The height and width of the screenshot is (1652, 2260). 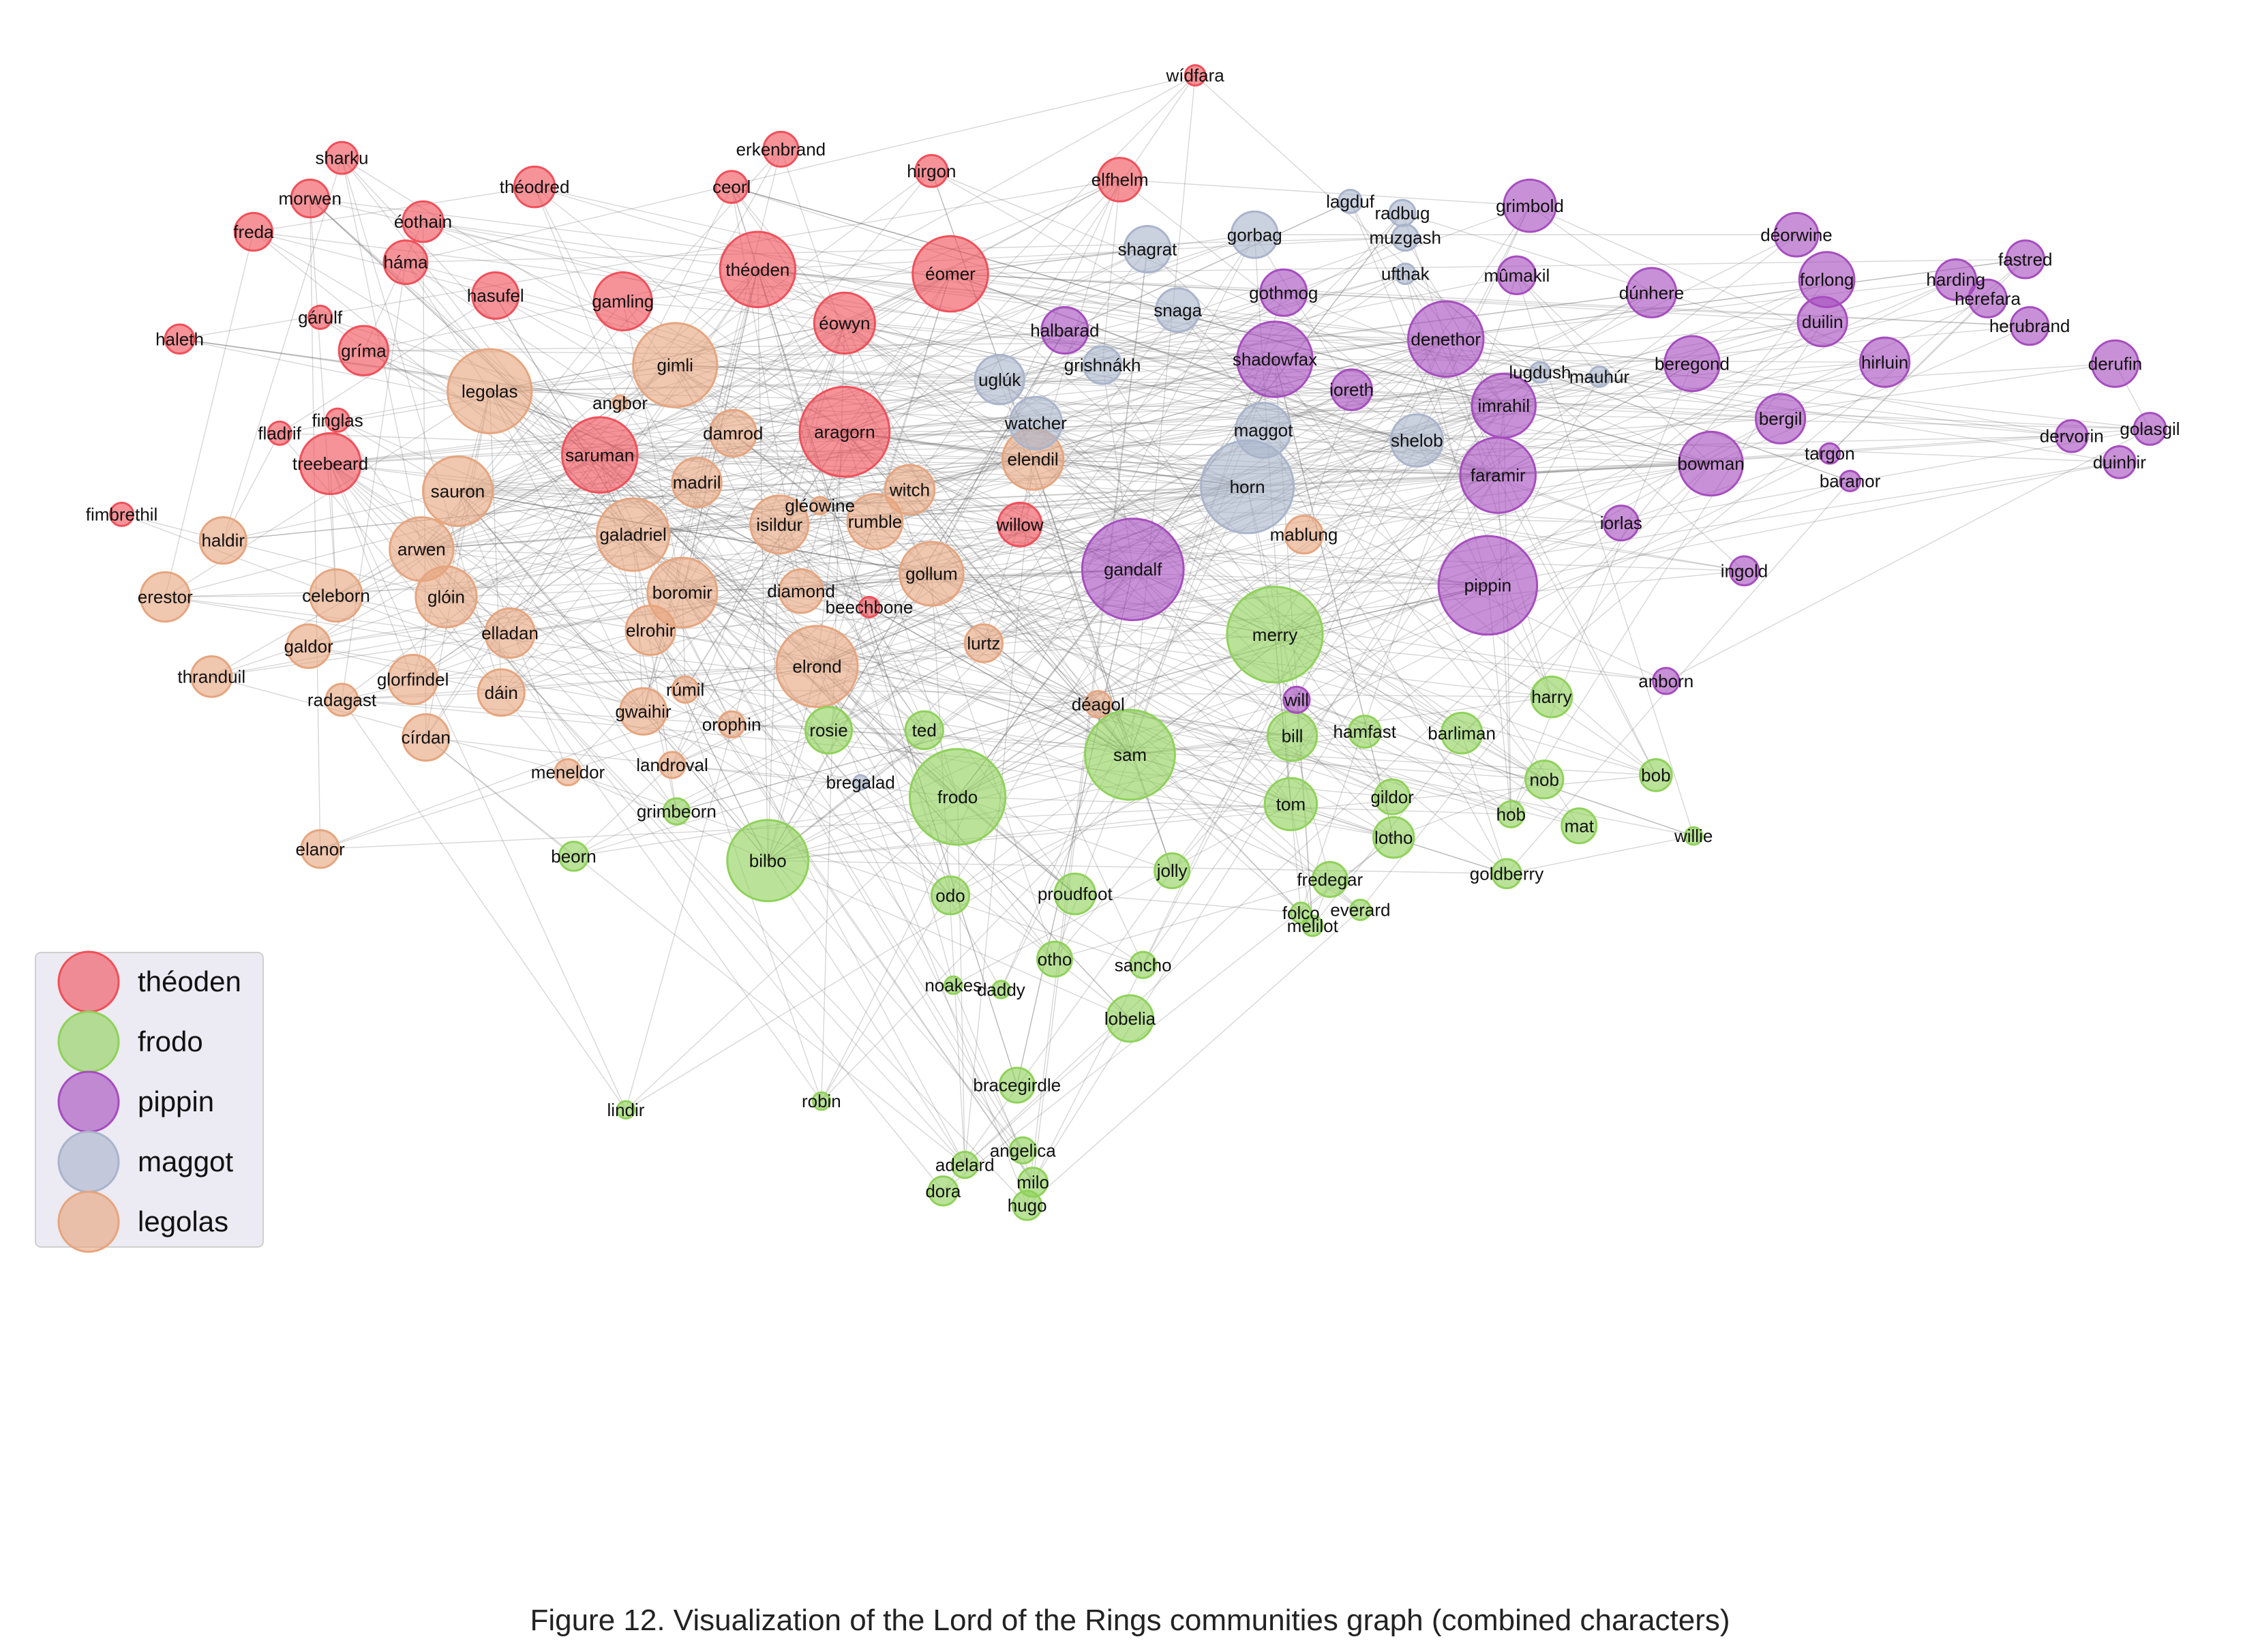 I want to click on legend-swatch-theoden, so click(x=89, y=981).